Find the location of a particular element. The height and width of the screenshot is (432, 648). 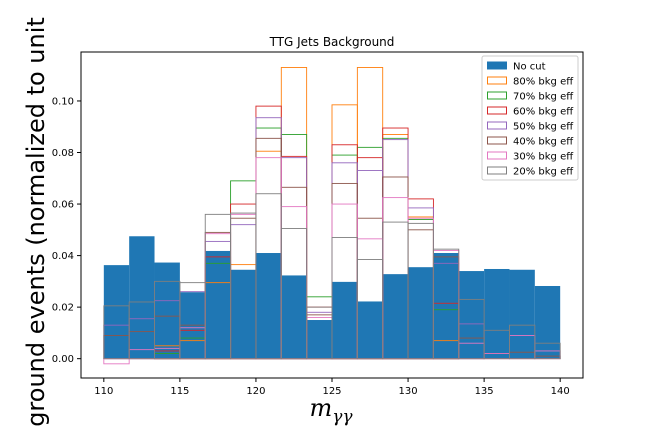

y-axis: 0.00 0.02 0.04 0.06 0.08 0.10 is located at coordinates (66, 230).